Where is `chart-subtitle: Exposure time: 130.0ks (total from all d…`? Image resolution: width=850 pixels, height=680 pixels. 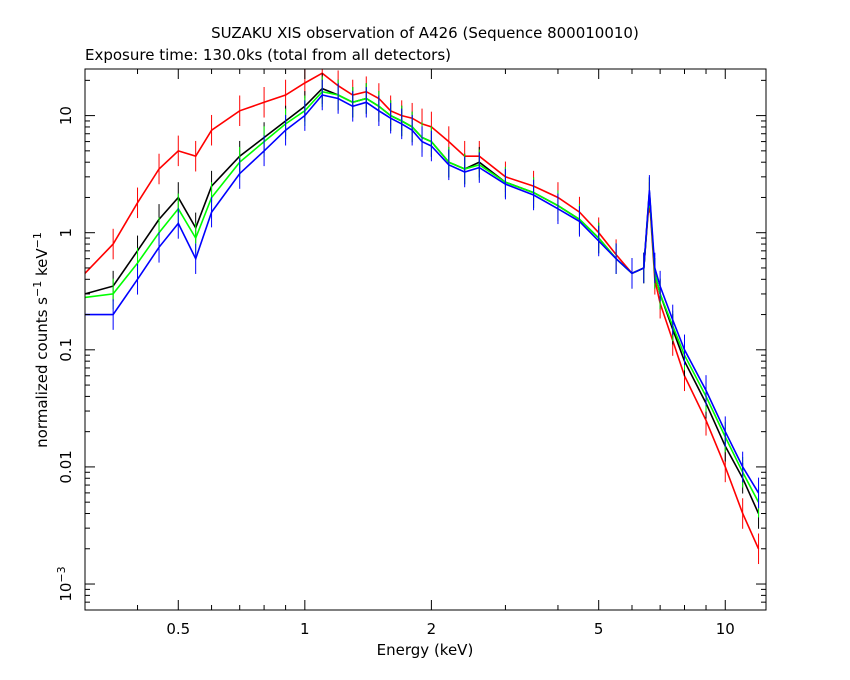 chart-subtitle: Exposure time: 130.0ks (total from all d… is located at coordinates (268, 55).